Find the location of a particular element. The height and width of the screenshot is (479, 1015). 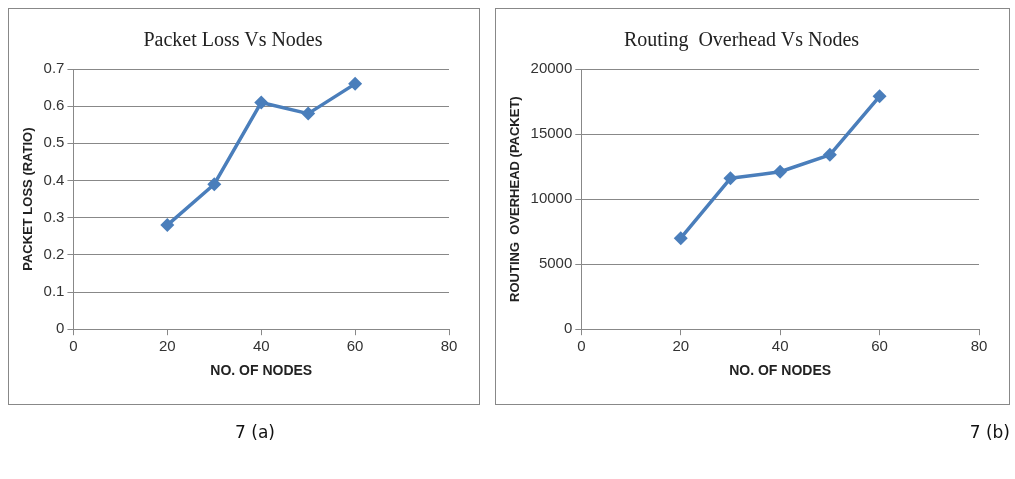

y-tick-label: 15000 is located at coordinates (551, 133).